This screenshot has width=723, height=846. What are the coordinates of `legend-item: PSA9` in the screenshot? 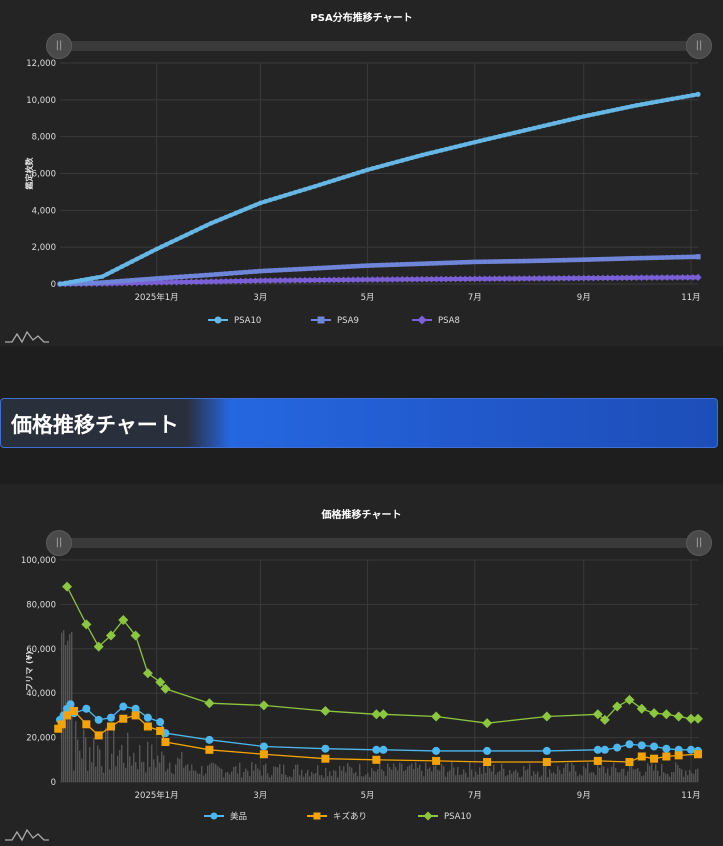 It's located at (348, 321).